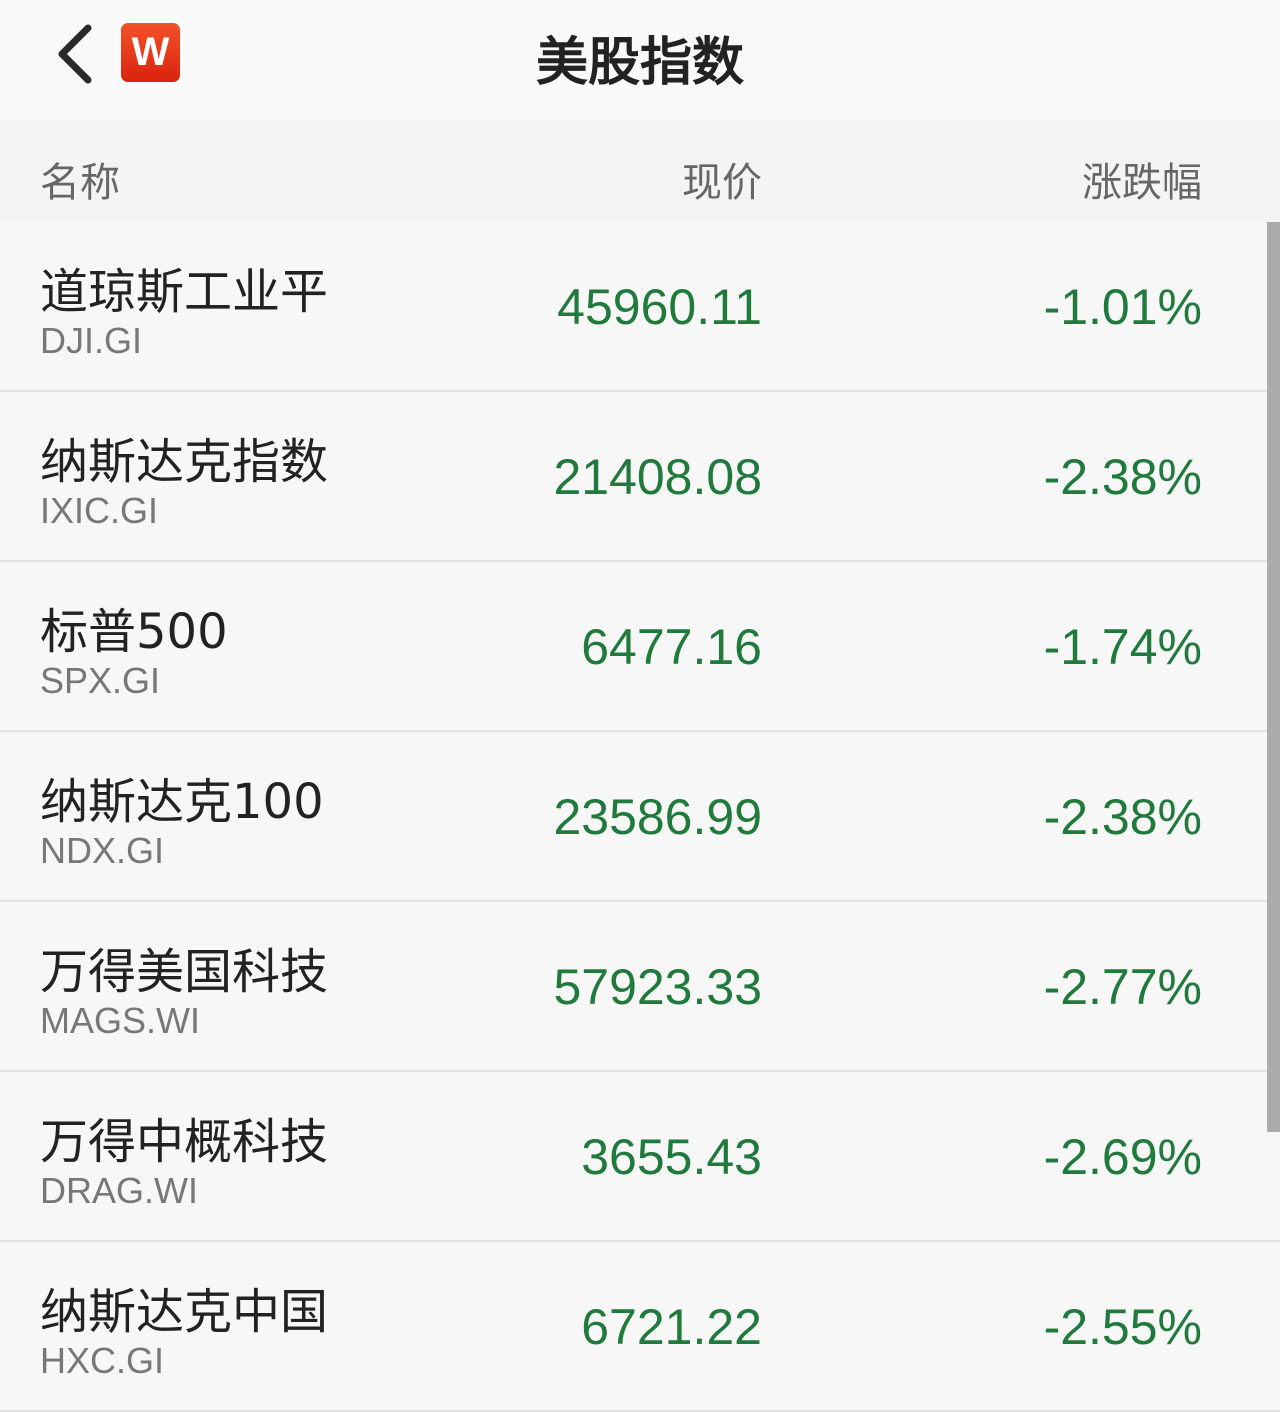 Image resolution: width=1280 pixels, height=1412 pixels. Describe the element at coordinates (102, 850) in the screenshot. I see `index-code: NDX.GI` at that location.